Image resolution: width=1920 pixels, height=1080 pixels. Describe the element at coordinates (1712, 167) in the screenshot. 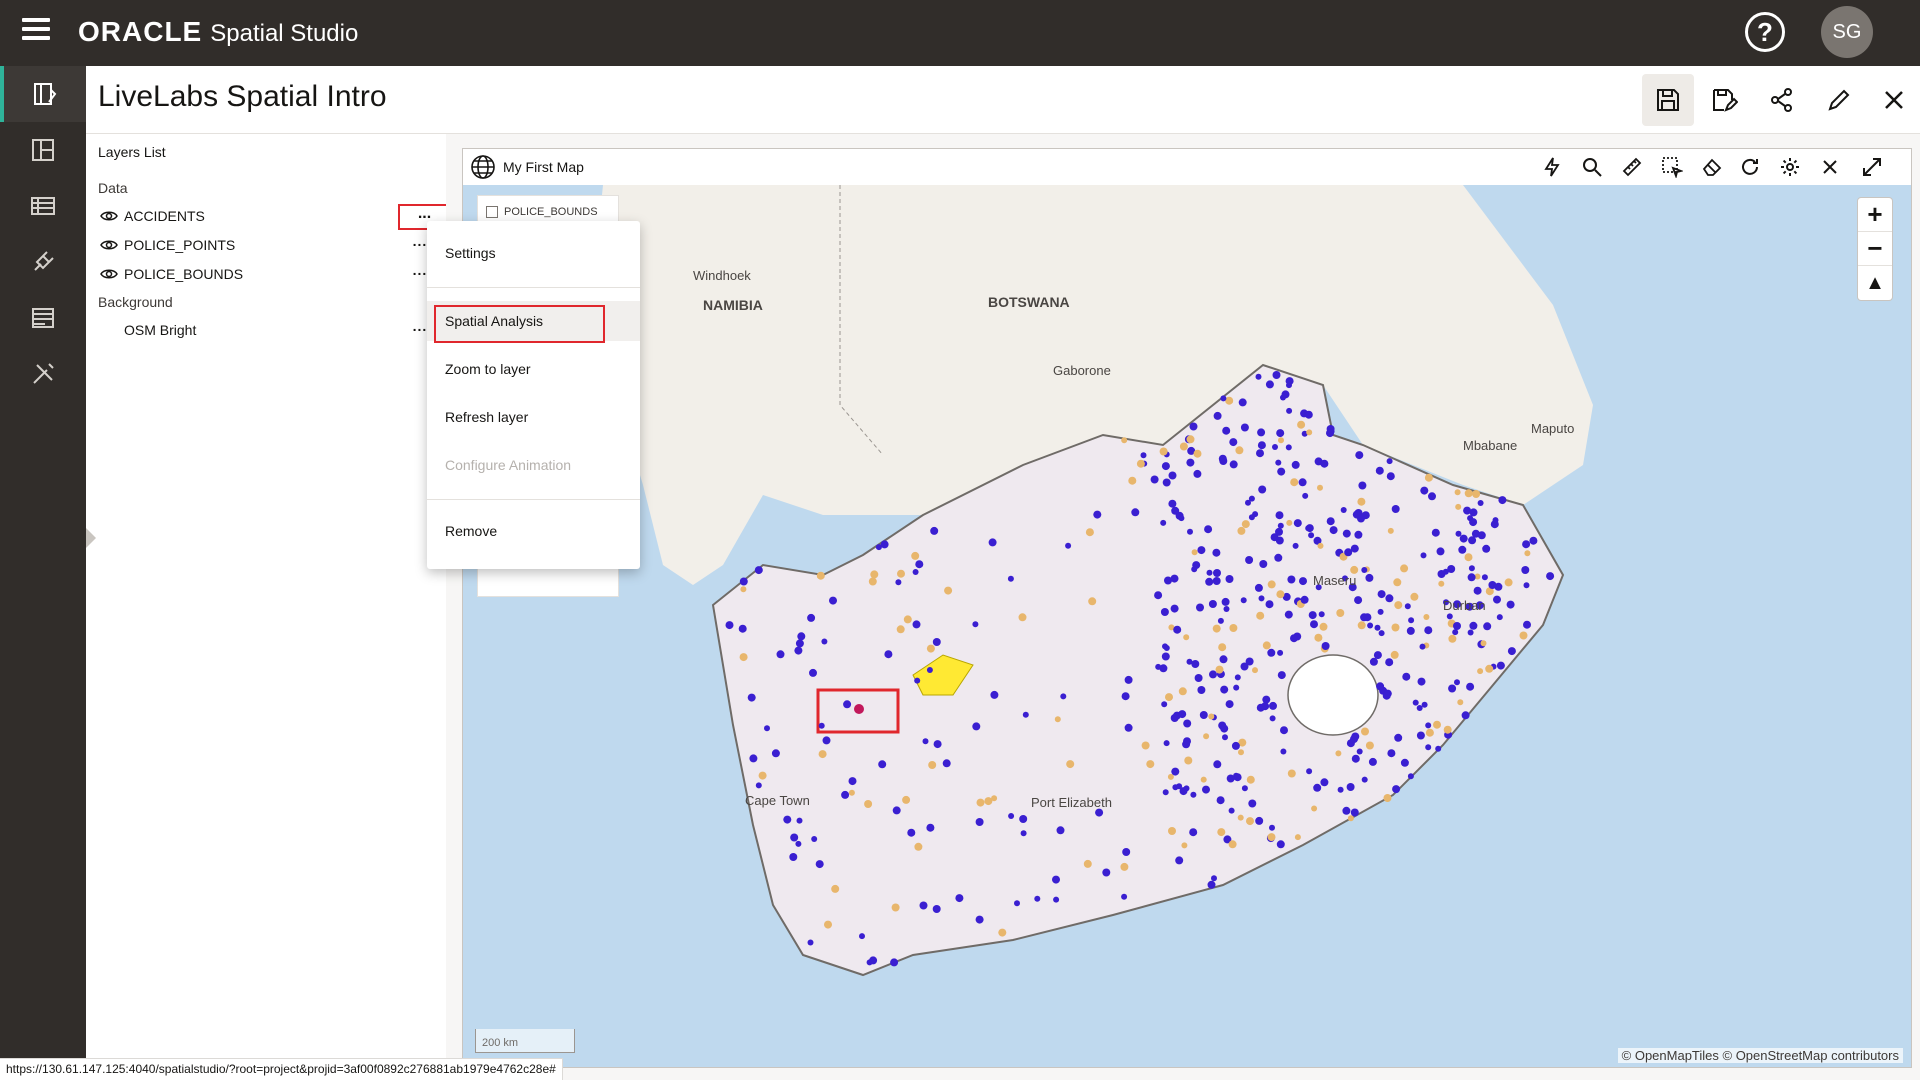

I see `eraser-icon` at that location.